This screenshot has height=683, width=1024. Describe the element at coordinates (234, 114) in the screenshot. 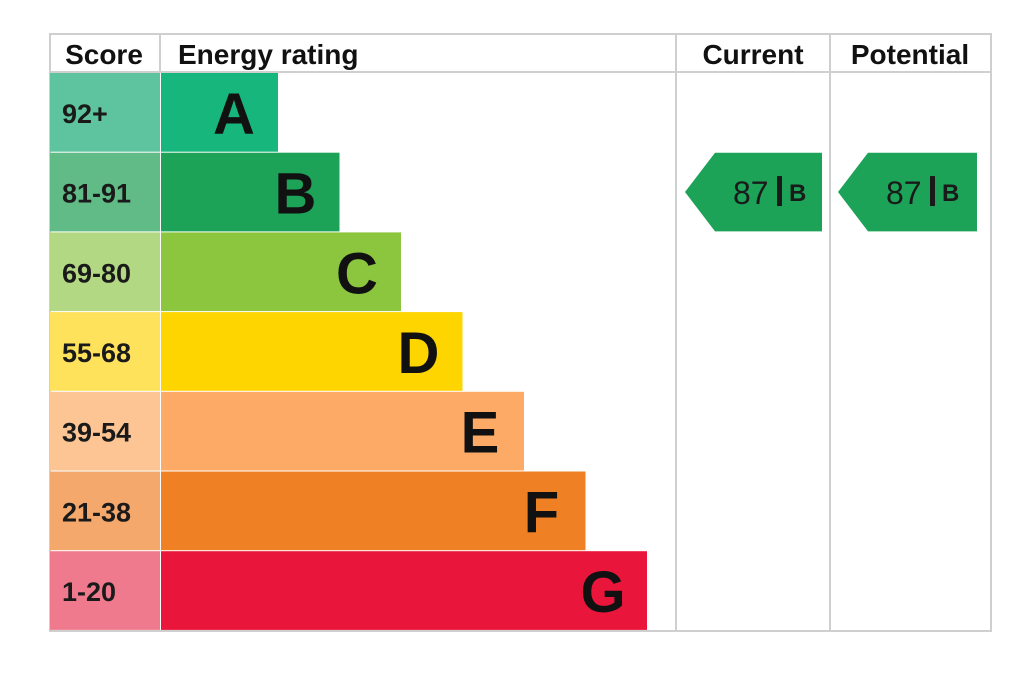

I see `band-letter-a: A` at that location.